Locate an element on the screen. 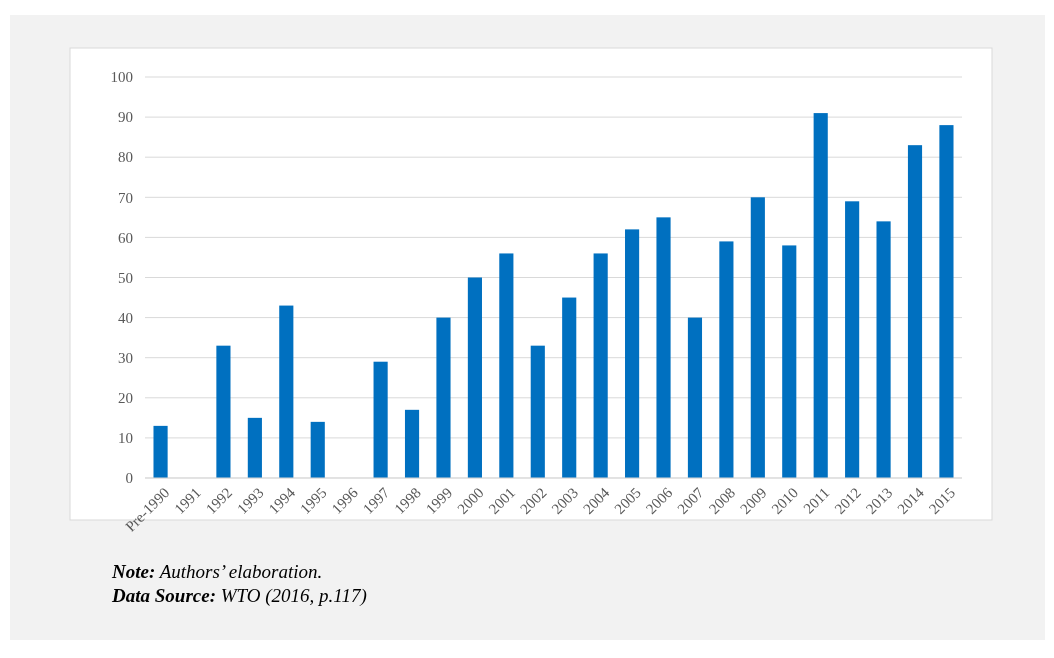 This screenshot has width=1054, height=658. y-tick-label: 90 is located at coordinates (125, 117).